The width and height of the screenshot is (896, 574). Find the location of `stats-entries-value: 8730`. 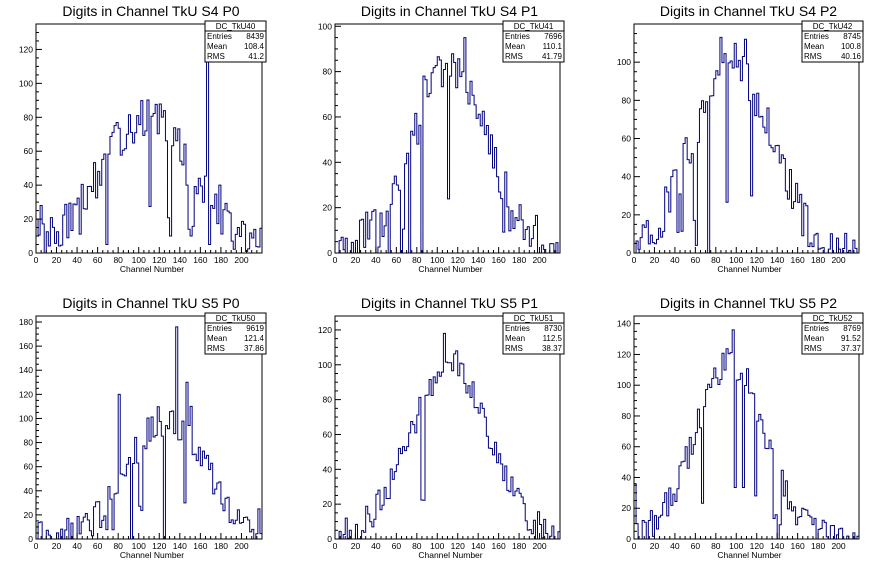

stats-entries-value: 8730 is located at coordinates (553, 328).